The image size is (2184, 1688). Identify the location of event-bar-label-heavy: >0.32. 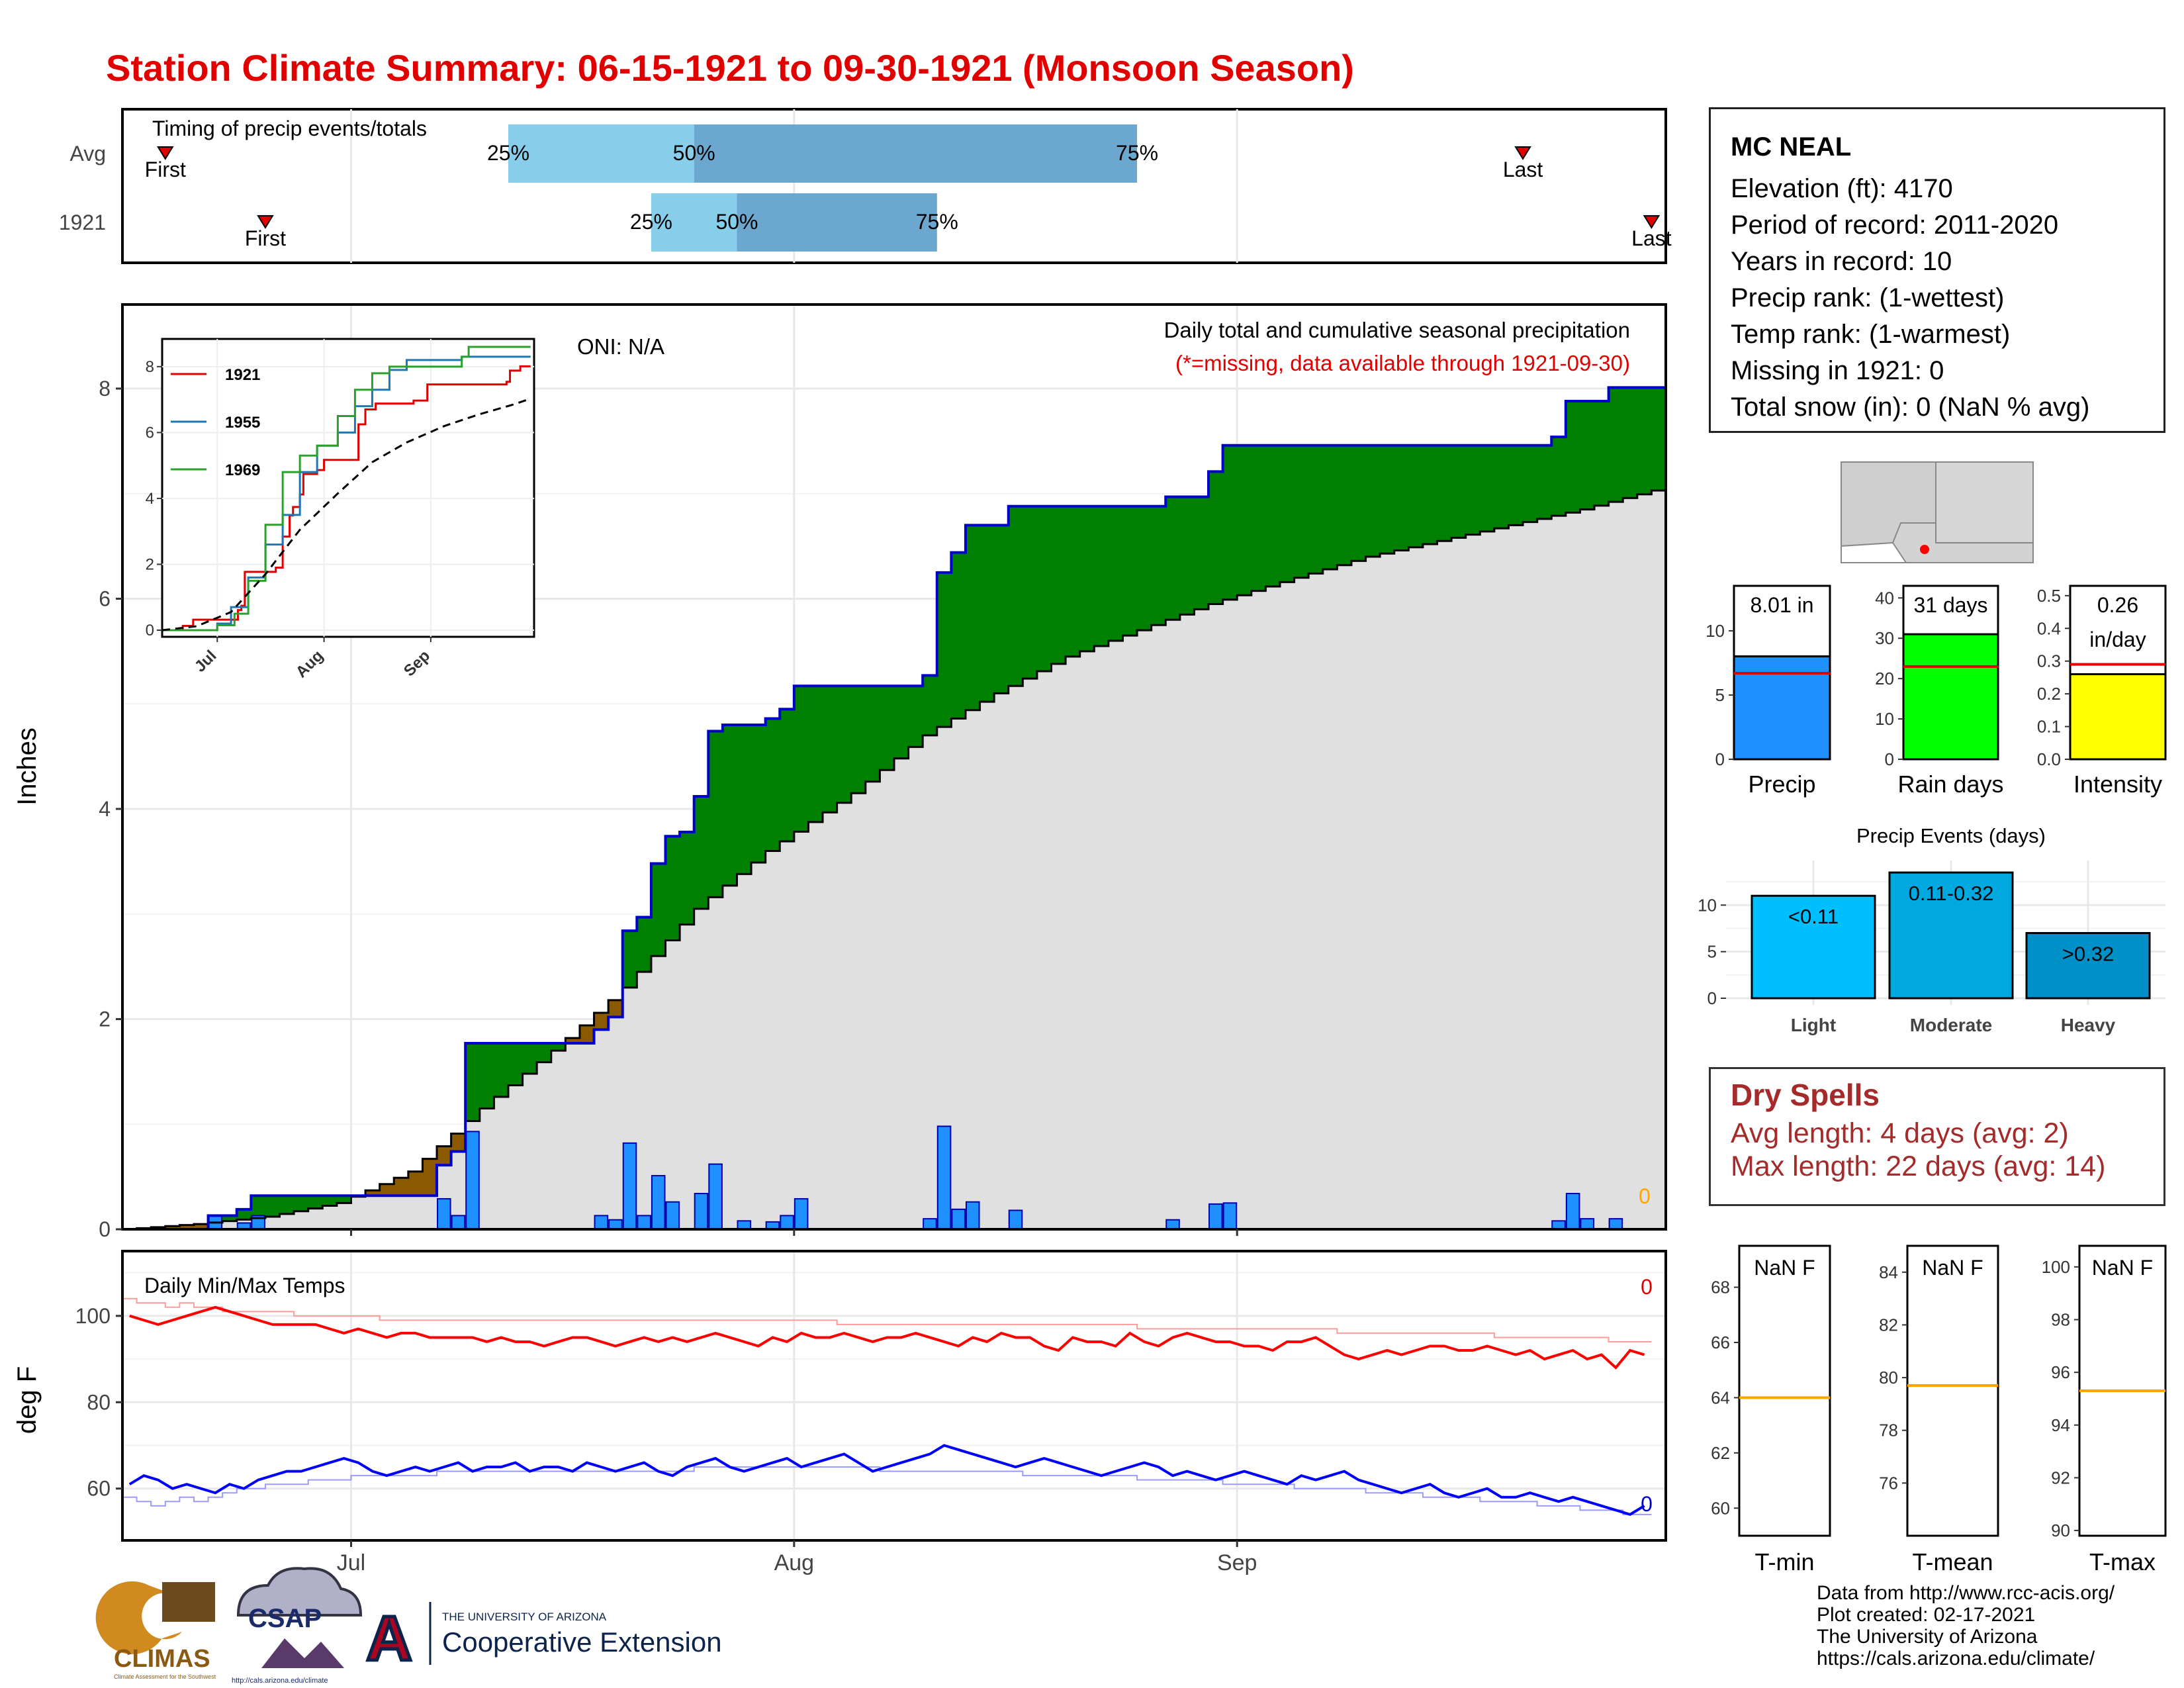
(2088, 954).